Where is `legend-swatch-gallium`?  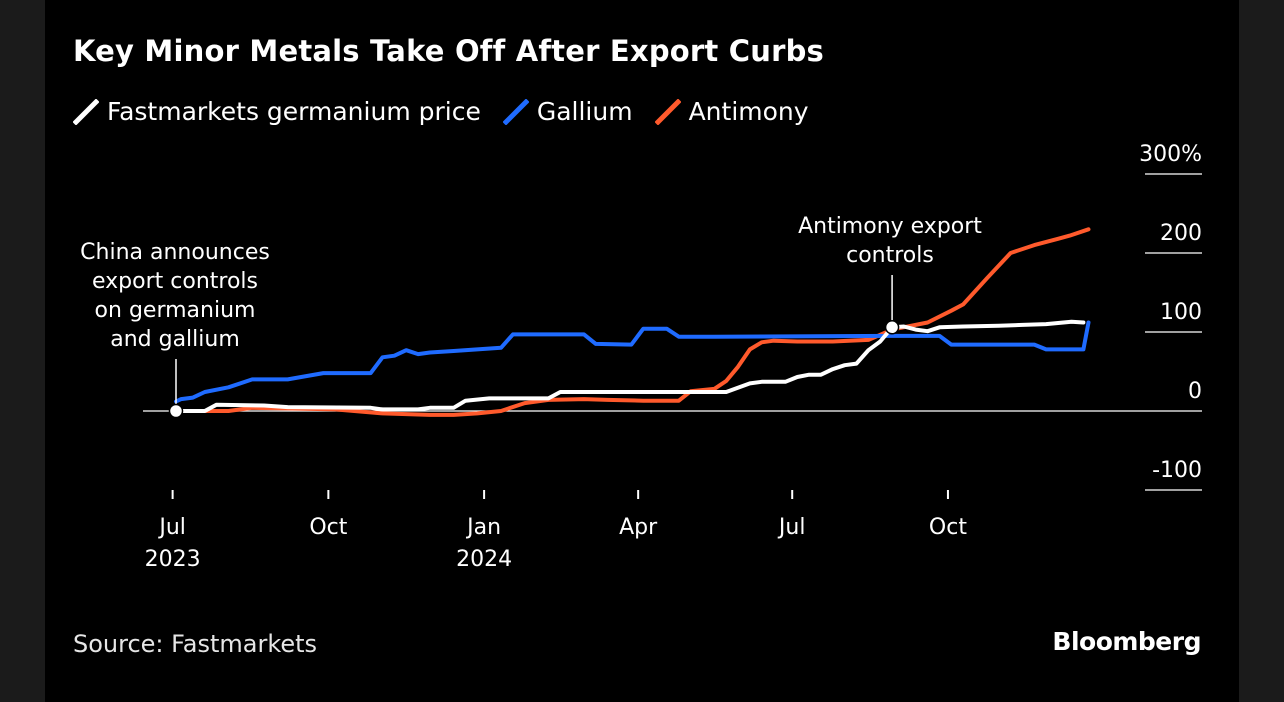
legend-swatch-gallium is located at coordinates (515, 111).